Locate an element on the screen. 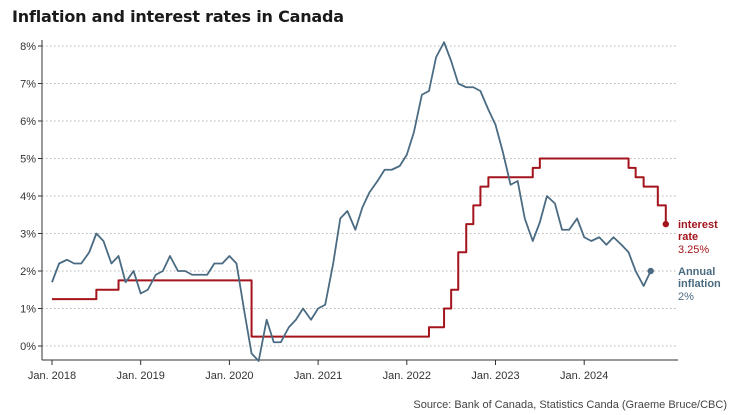  x-tick-label: Jan. 2022 is located at coordinates (407, 376).